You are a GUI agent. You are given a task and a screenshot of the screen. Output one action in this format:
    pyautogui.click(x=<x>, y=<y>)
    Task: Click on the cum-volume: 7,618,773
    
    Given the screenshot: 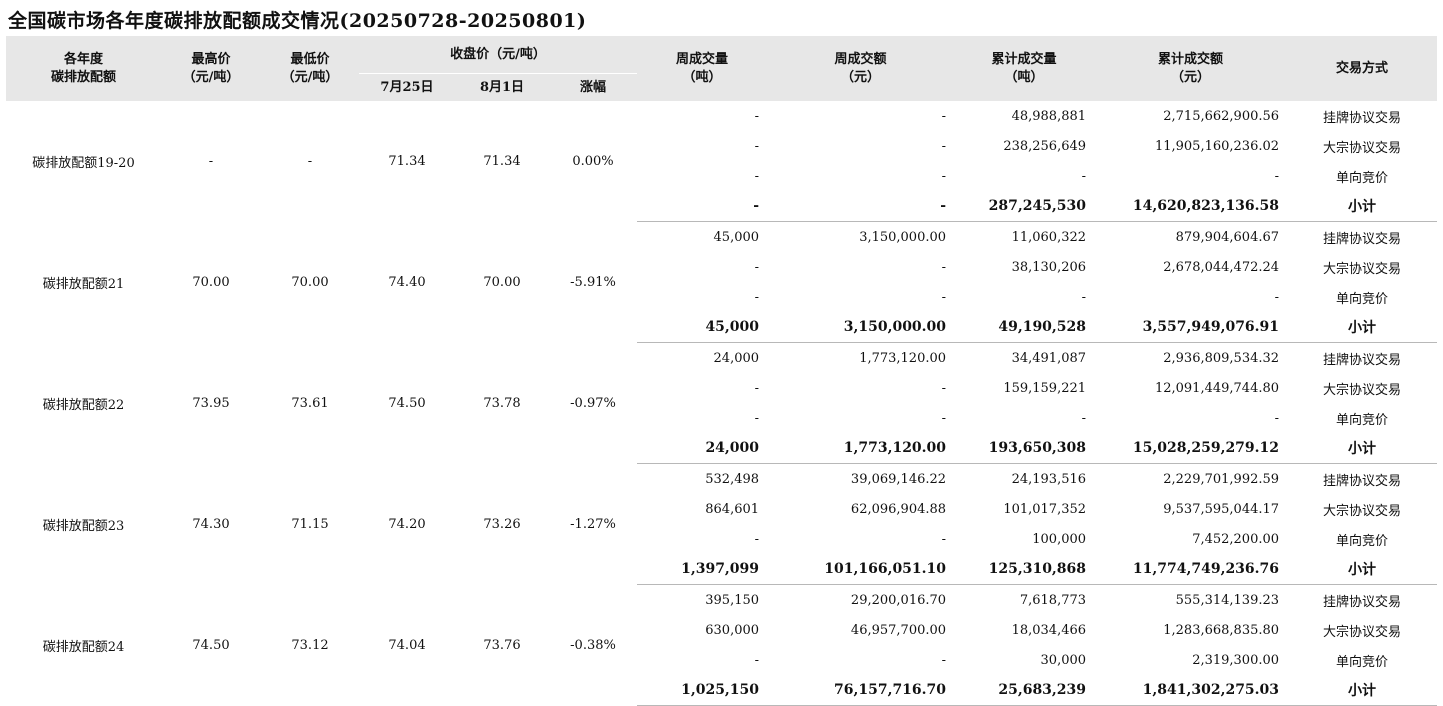 What is the action you would take?
    pyautogui.click(x=1053, y=600)
    